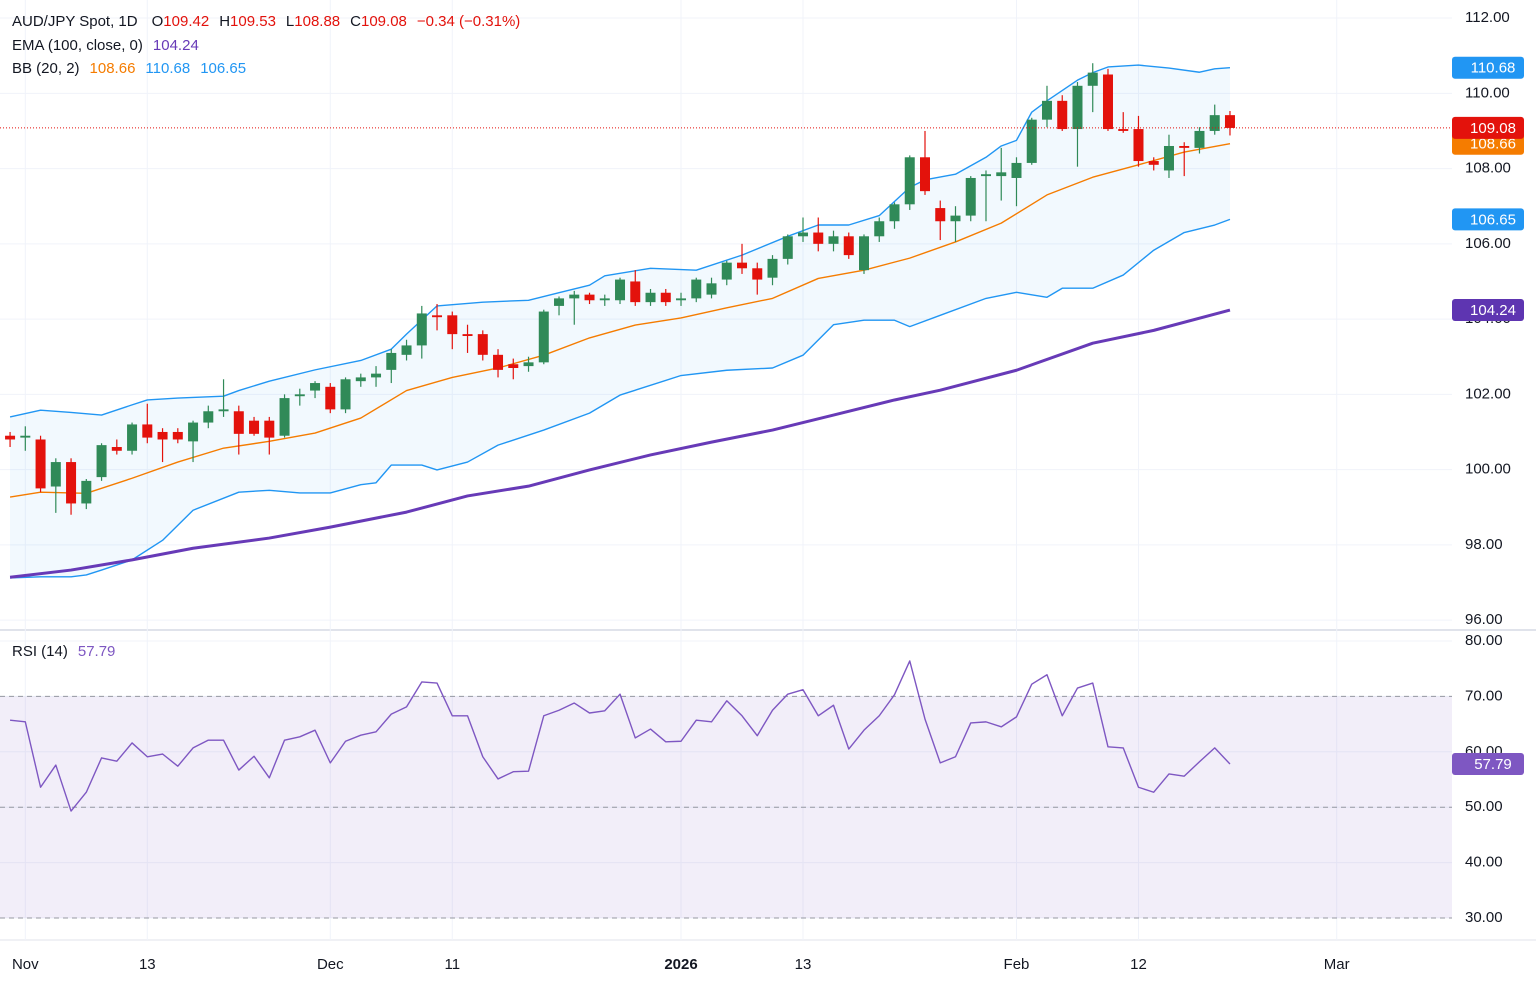 The image size is (1536, 984). What do you see at coordinates (1488, 393) in the screenshot?
I see `y-tick-label: 102.00` at bounding box center [1488, 393].